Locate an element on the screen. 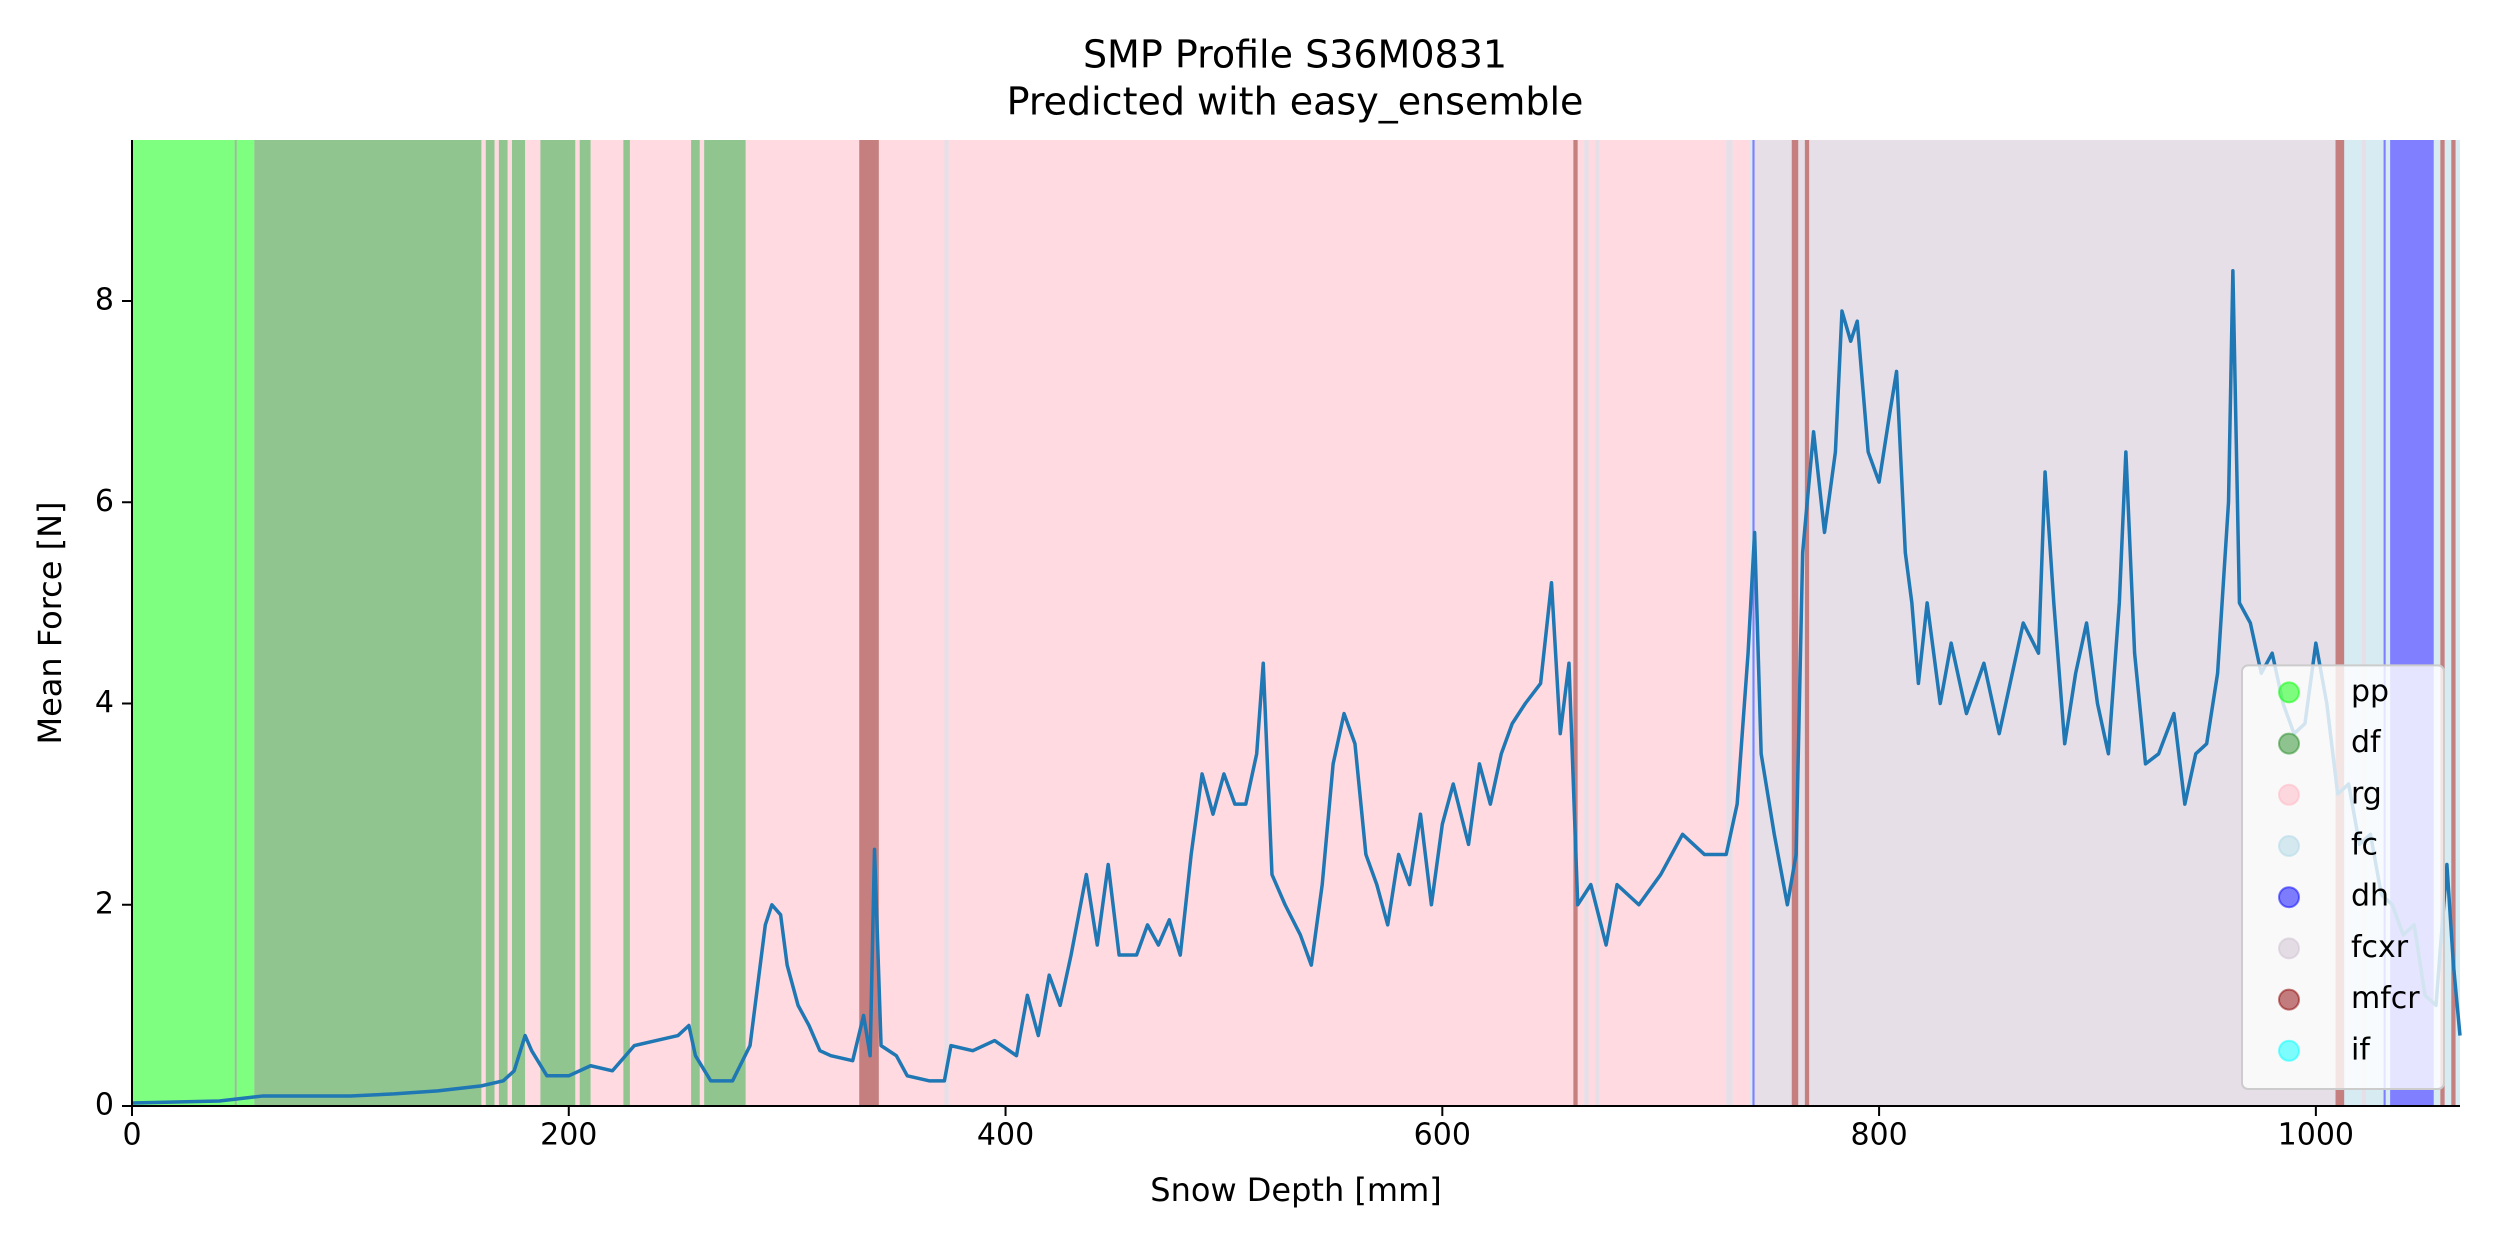 Image resolution: width=2500 pixels, height=1250 pixels. chart-subtitle: Predicted with easy_ensemble is located at coordinates (1295, 102).